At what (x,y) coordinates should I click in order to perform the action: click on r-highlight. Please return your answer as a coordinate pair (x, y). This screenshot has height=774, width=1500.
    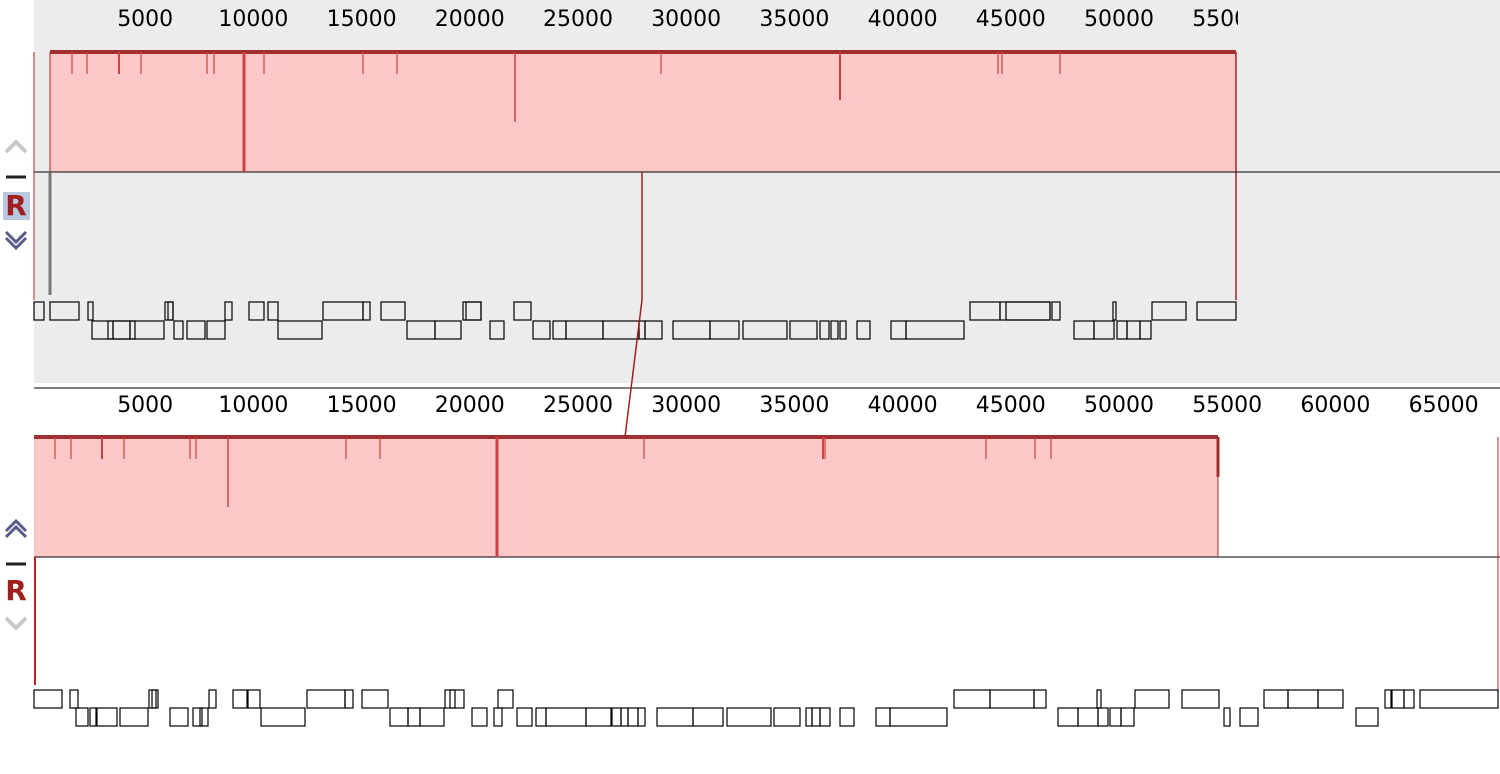
    Looking at the image, I should click on (16, 206).